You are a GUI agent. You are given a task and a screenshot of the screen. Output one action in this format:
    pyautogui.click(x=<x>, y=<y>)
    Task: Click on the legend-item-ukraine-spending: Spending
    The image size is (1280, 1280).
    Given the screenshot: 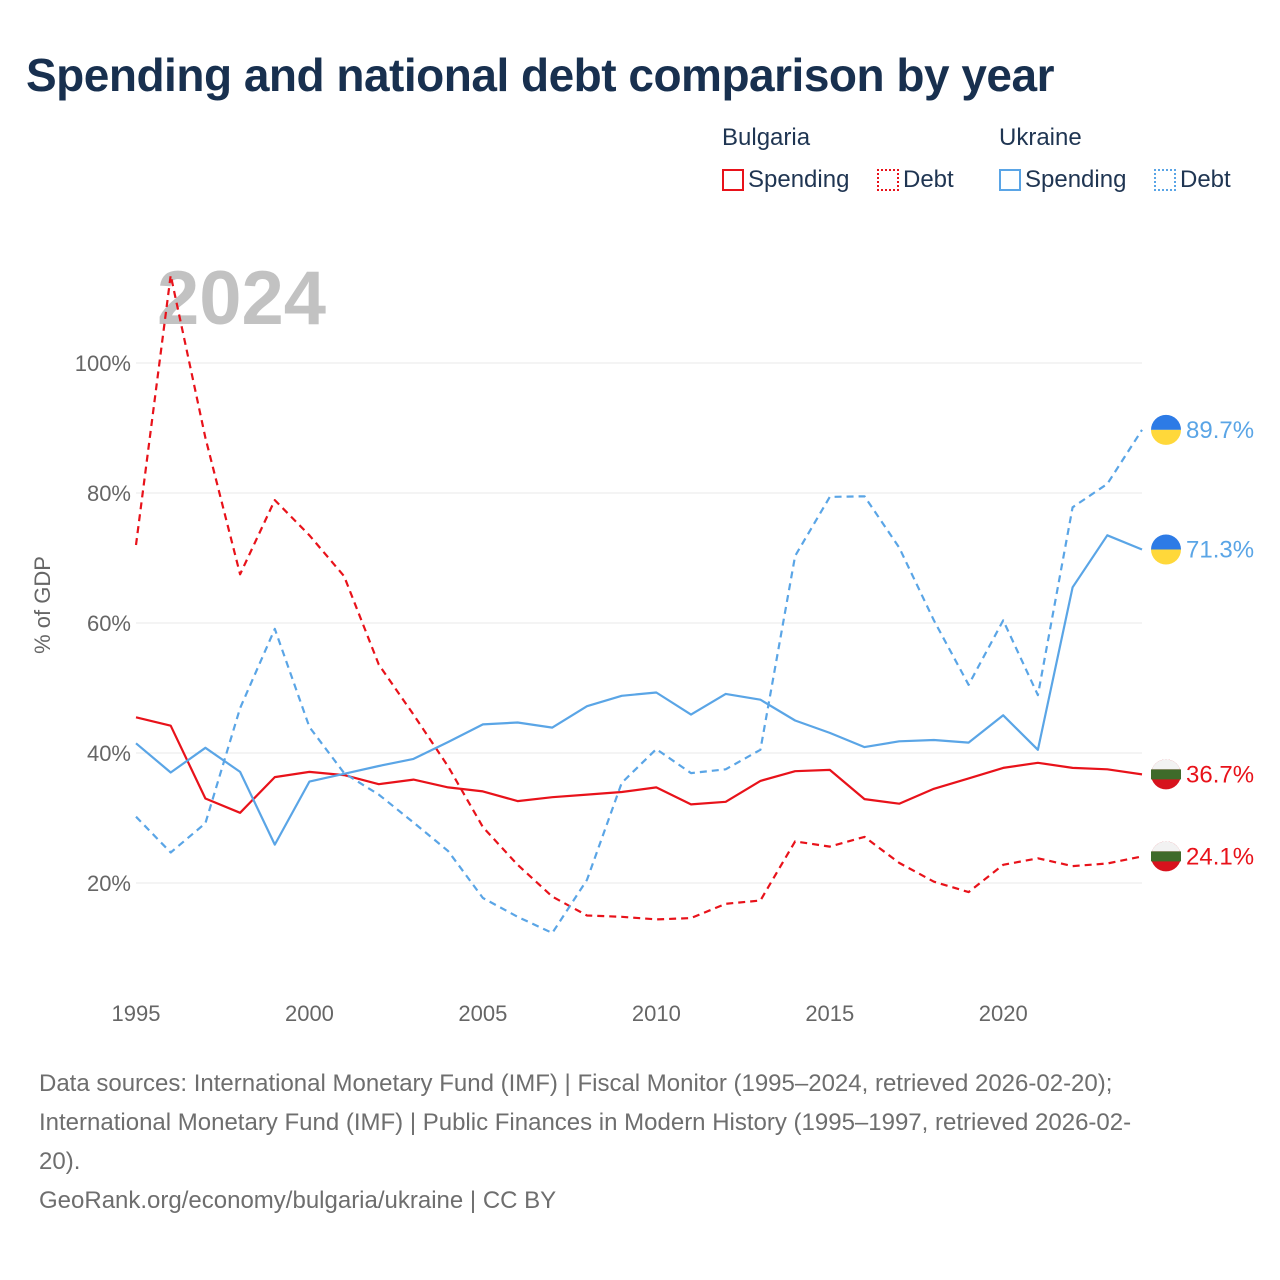 What is the action you would take?
    pyautogui.click(x=1062, y=180)
    